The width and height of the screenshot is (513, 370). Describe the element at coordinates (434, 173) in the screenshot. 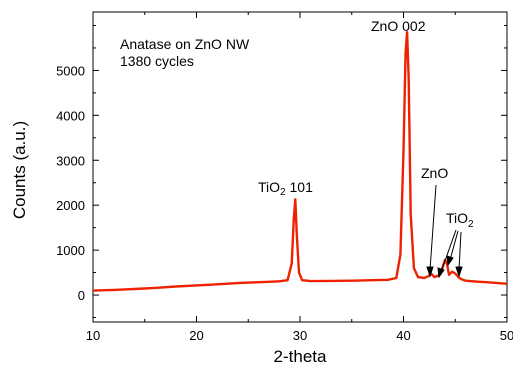

I see `peak-label-zno: ZnO` at that location.